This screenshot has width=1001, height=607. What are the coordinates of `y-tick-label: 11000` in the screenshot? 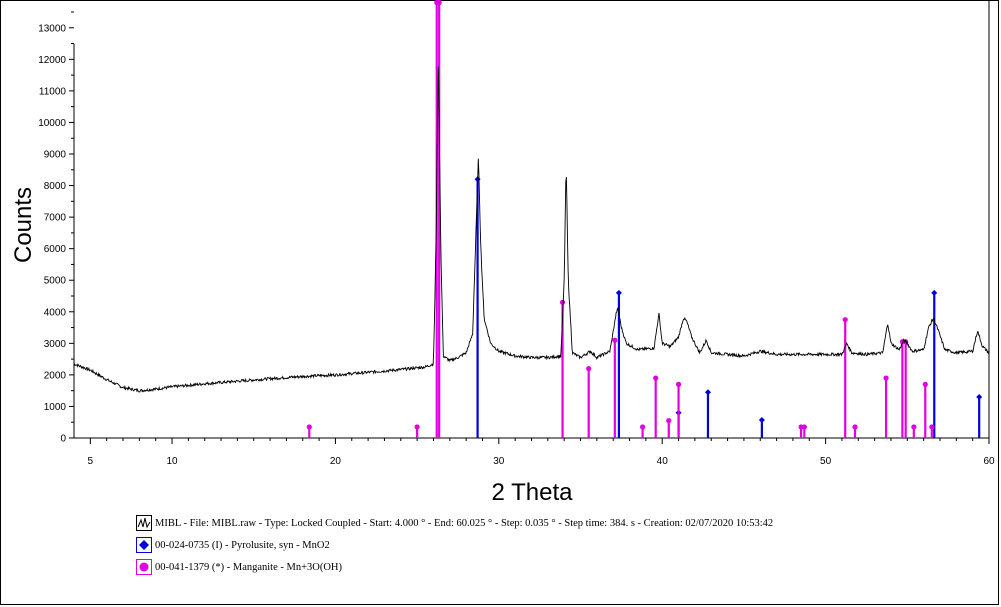 It's located at (53, 91).